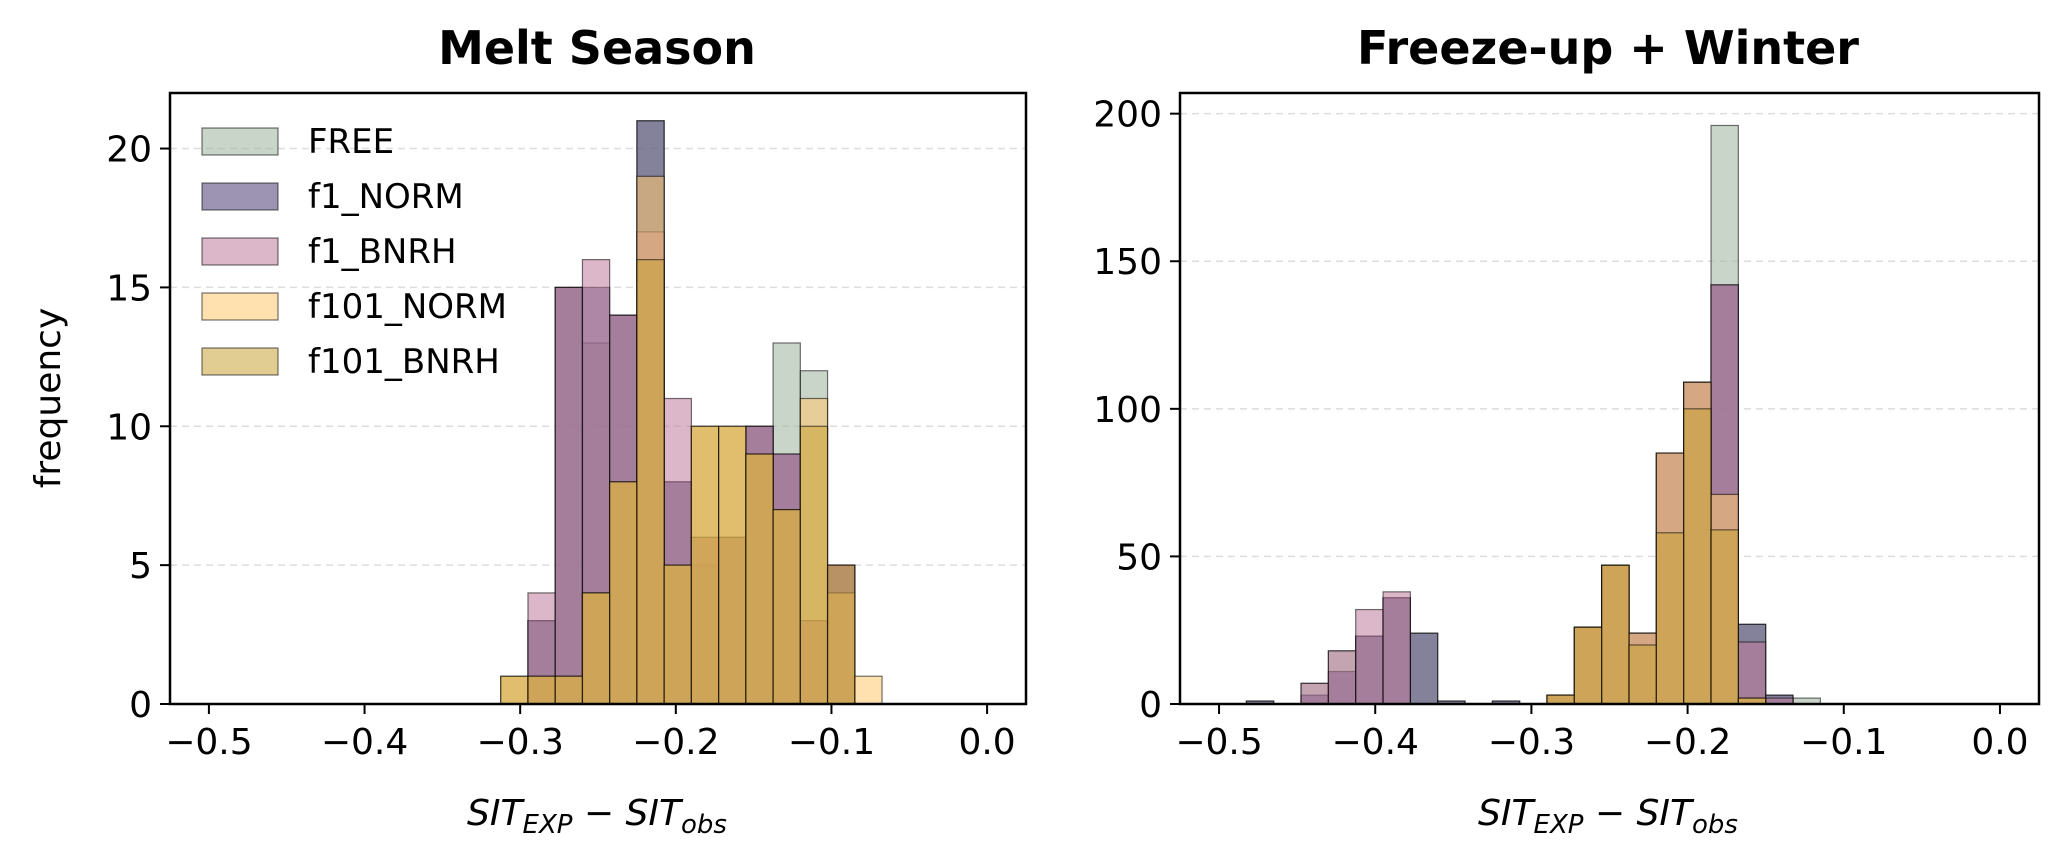 The height and width of the screenshot is (861, 2067). I want to click on y-axis-ticks: 0 5 10 15 20, so click(138, 428).